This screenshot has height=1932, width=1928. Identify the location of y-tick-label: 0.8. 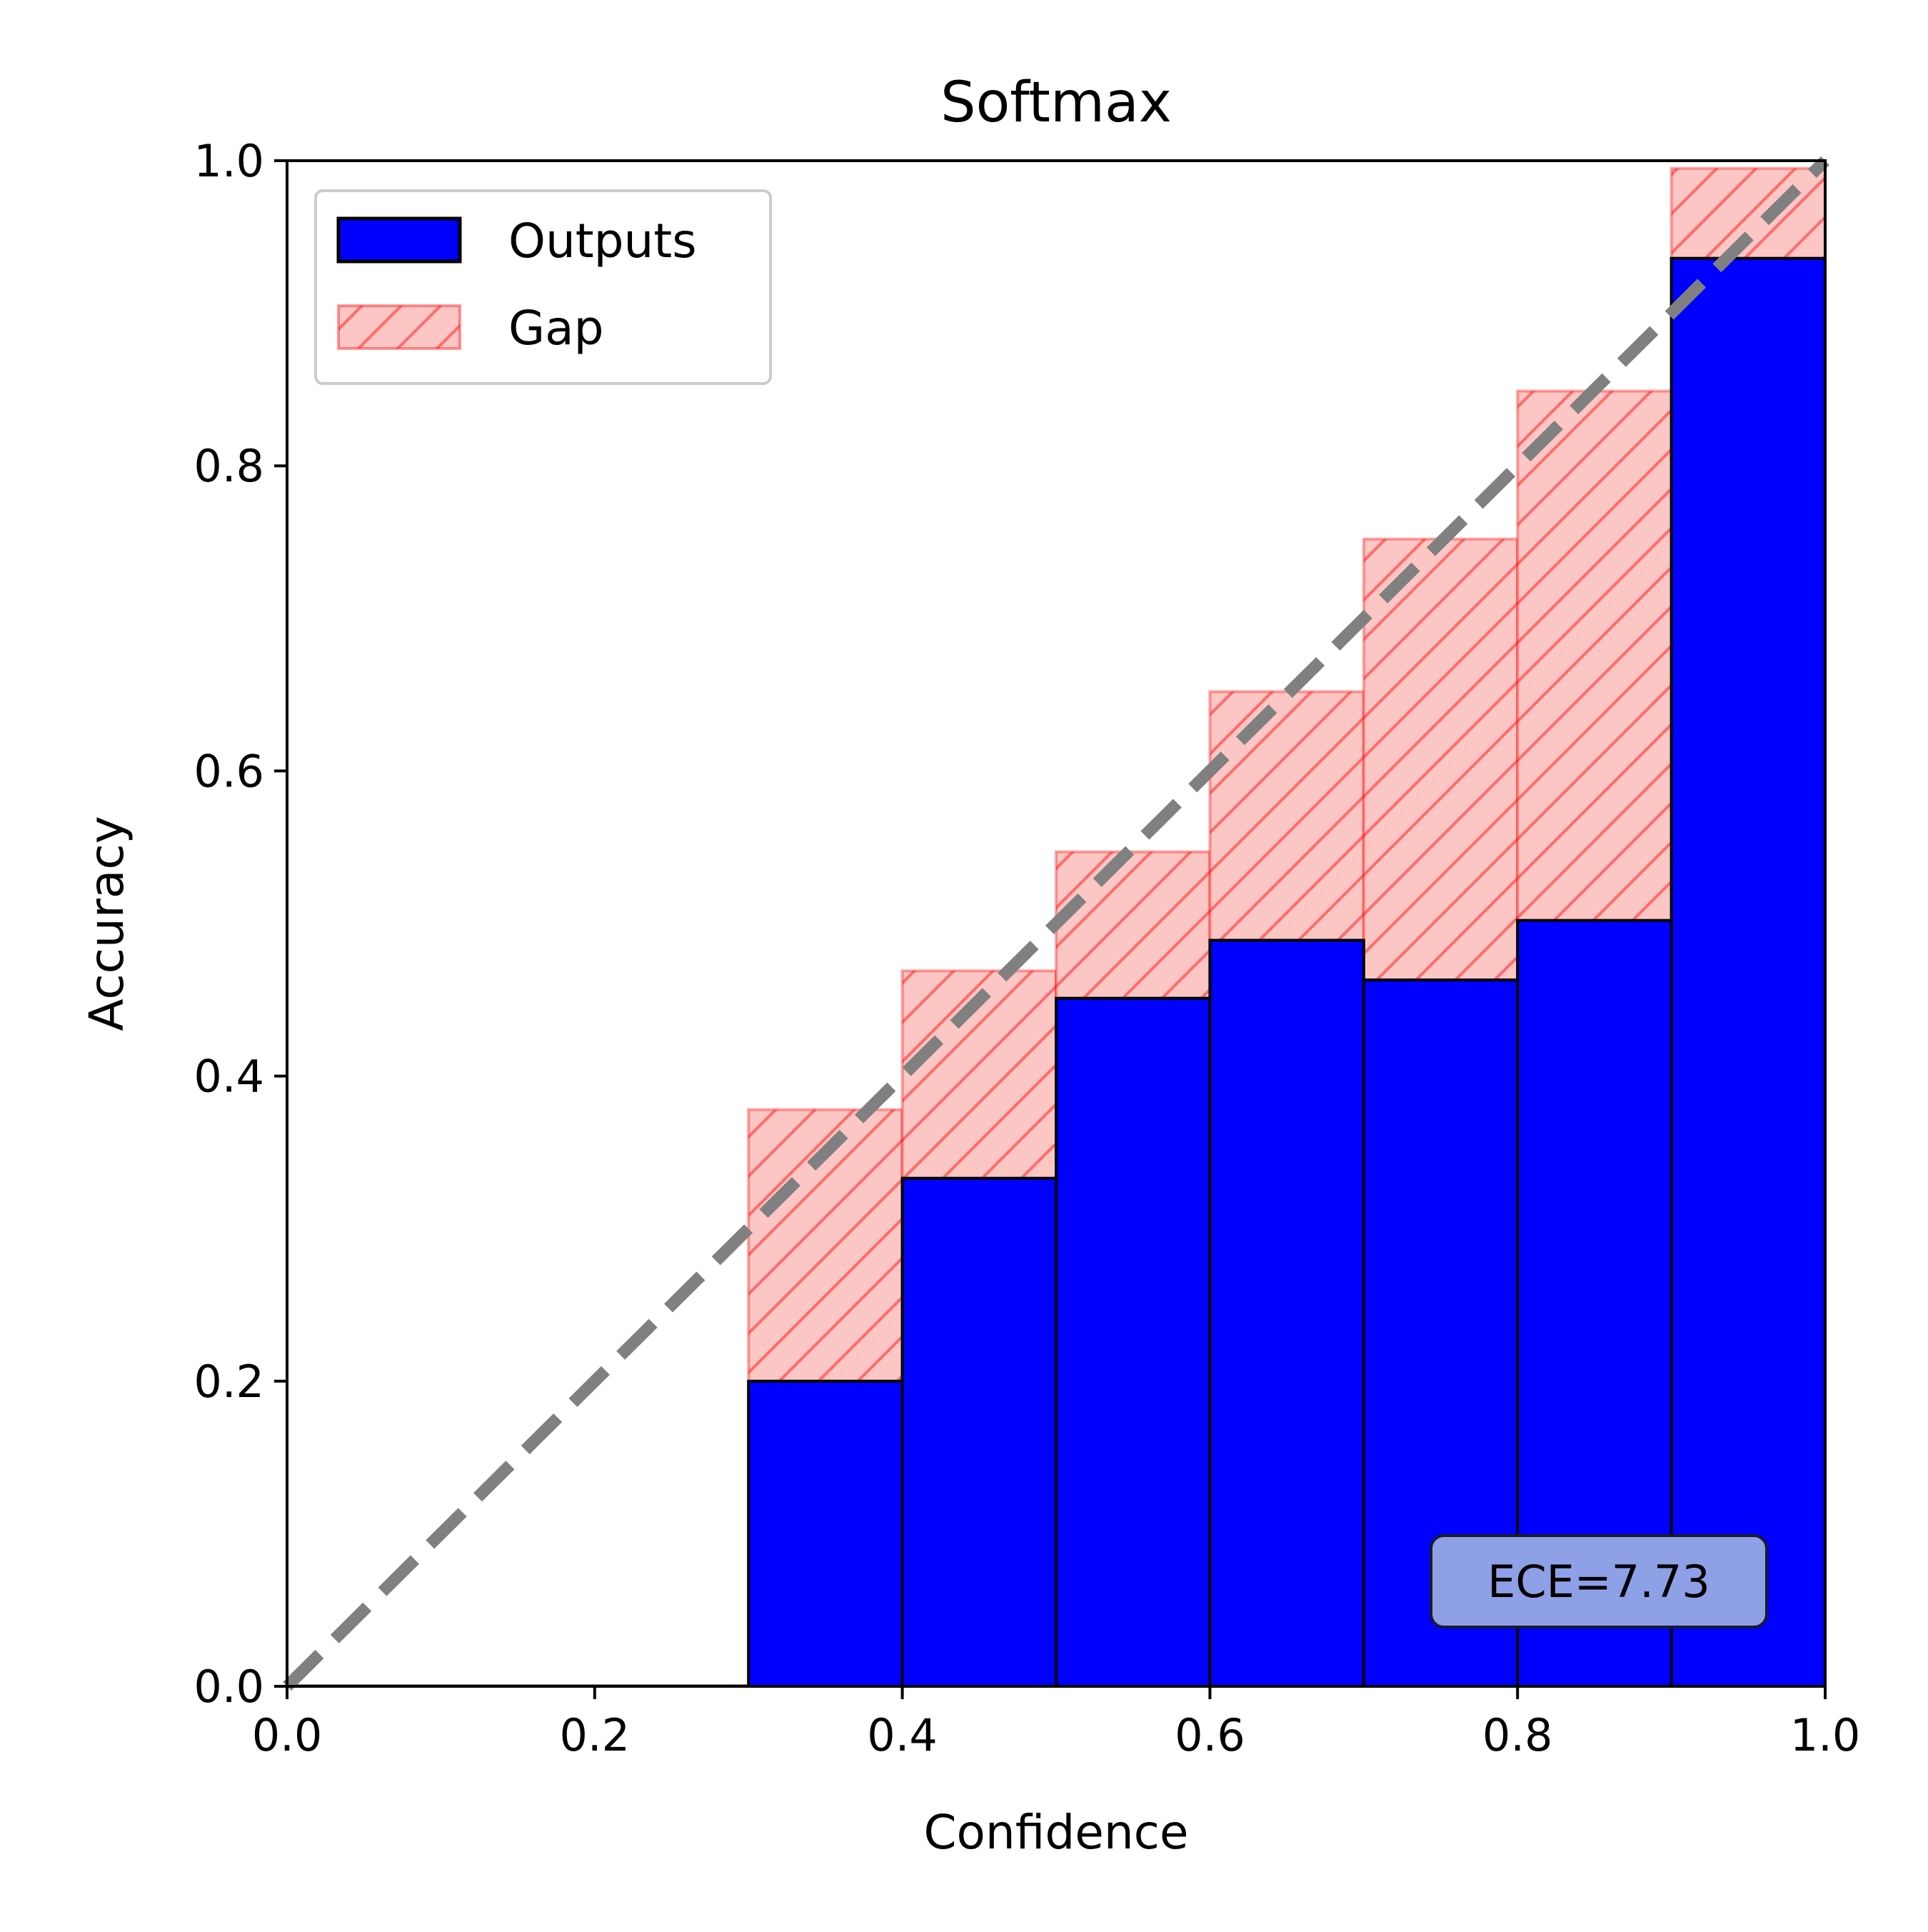
(229, 466).